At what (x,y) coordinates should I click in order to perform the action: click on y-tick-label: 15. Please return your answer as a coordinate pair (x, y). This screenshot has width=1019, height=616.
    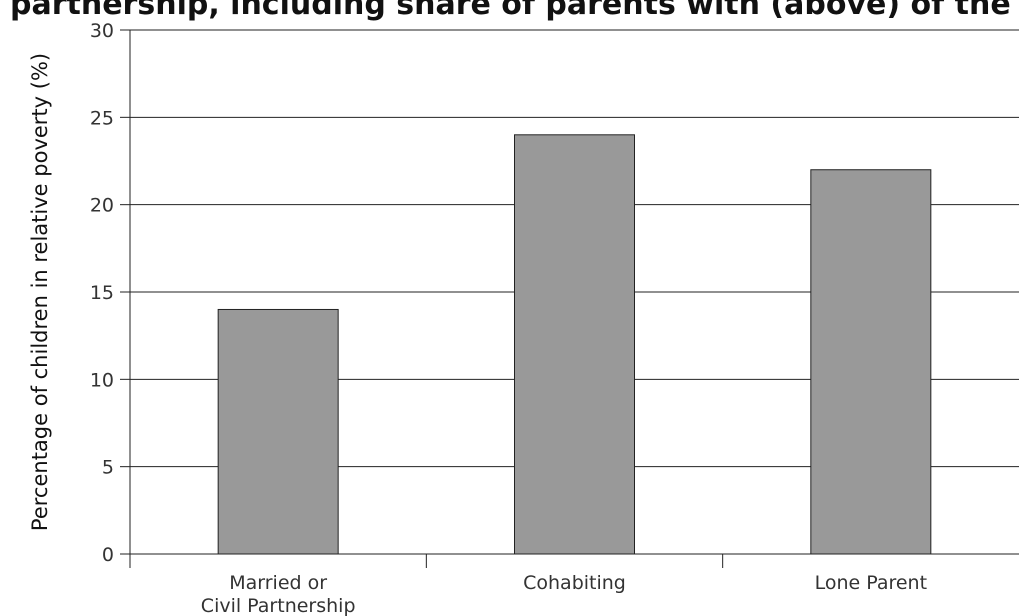
    Looking at the image, I should click on (102, 293).